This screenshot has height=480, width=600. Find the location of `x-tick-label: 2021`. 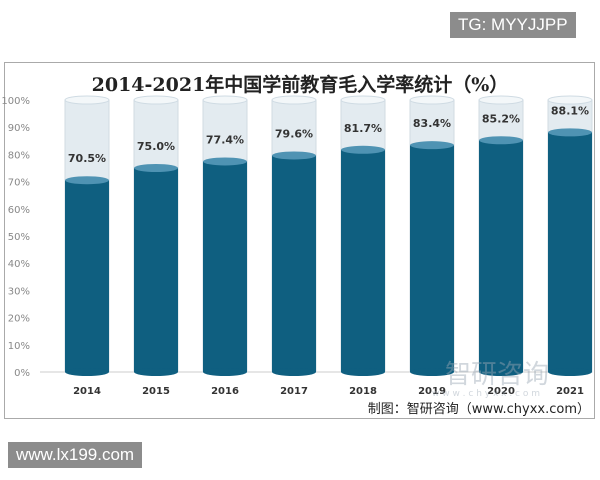

x-tick-label: 2021 is located at coordinates (570, 391).